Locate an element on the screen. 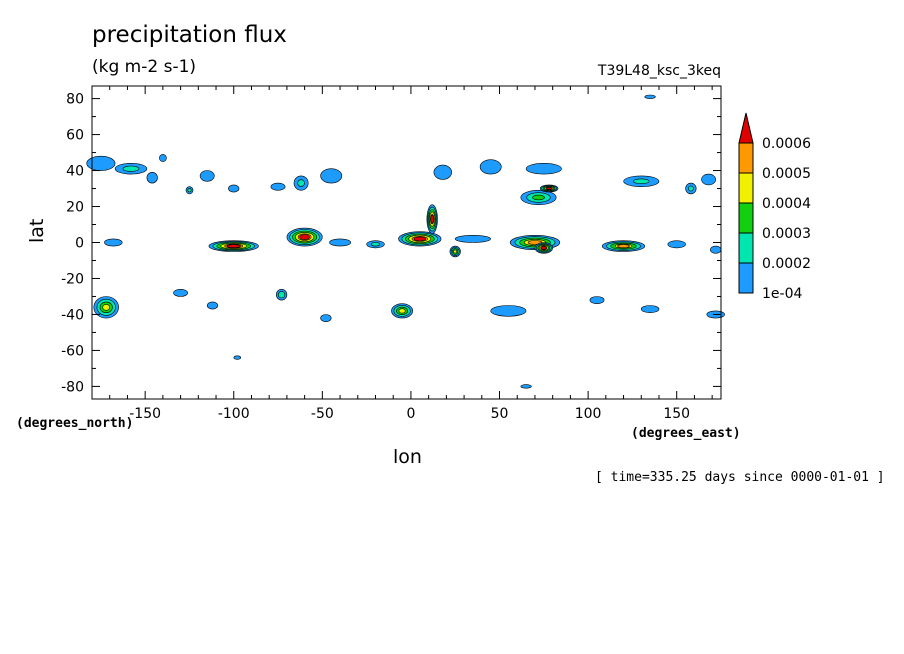 This screenshot has height=654, width=904. y-tick-label: 0 is located at coordinates (79, 244).